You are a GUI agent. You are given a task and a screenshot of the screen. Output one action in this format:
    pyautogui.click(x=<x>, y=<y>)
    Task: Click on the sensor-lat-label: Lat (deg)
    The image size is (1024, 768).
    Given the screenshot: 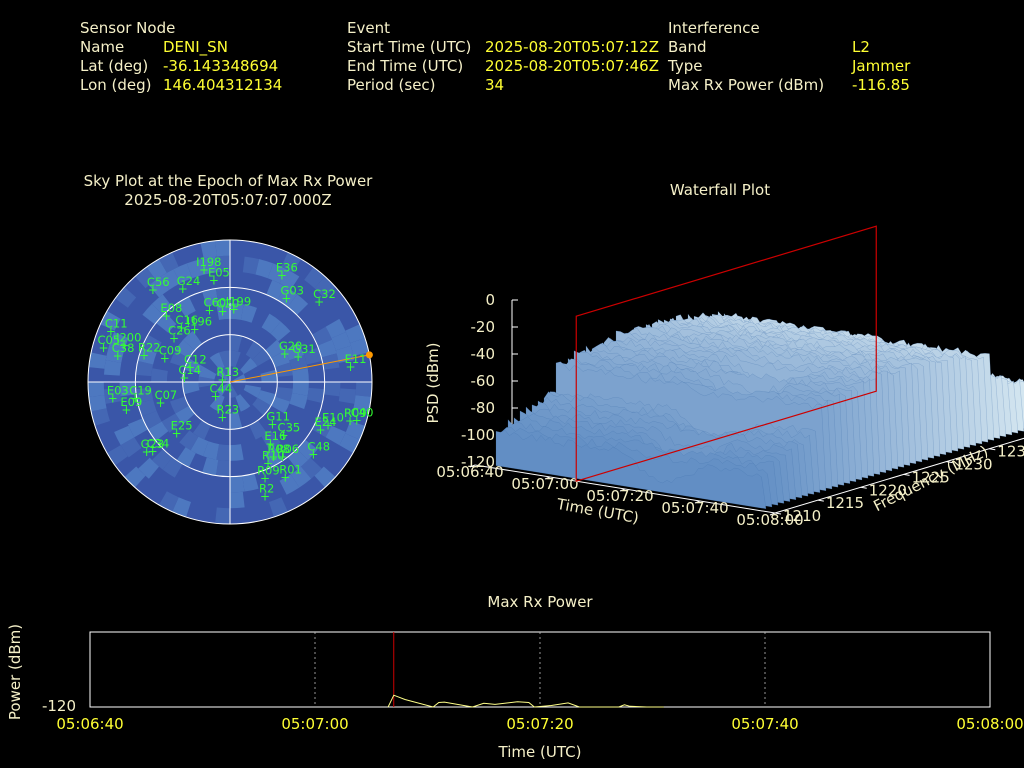 What is the action you would take?
    pyautogui.click(x=114, y=66)
    